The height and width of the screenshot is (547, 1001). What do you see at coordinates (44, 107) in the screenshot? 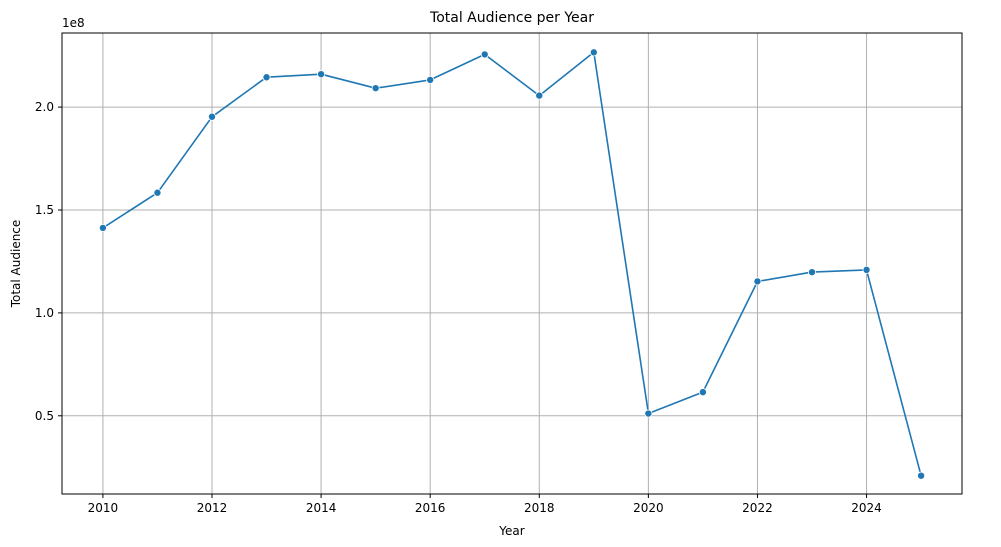
I see `y-tick-label: 2.0` at bounding box center [44, 107].